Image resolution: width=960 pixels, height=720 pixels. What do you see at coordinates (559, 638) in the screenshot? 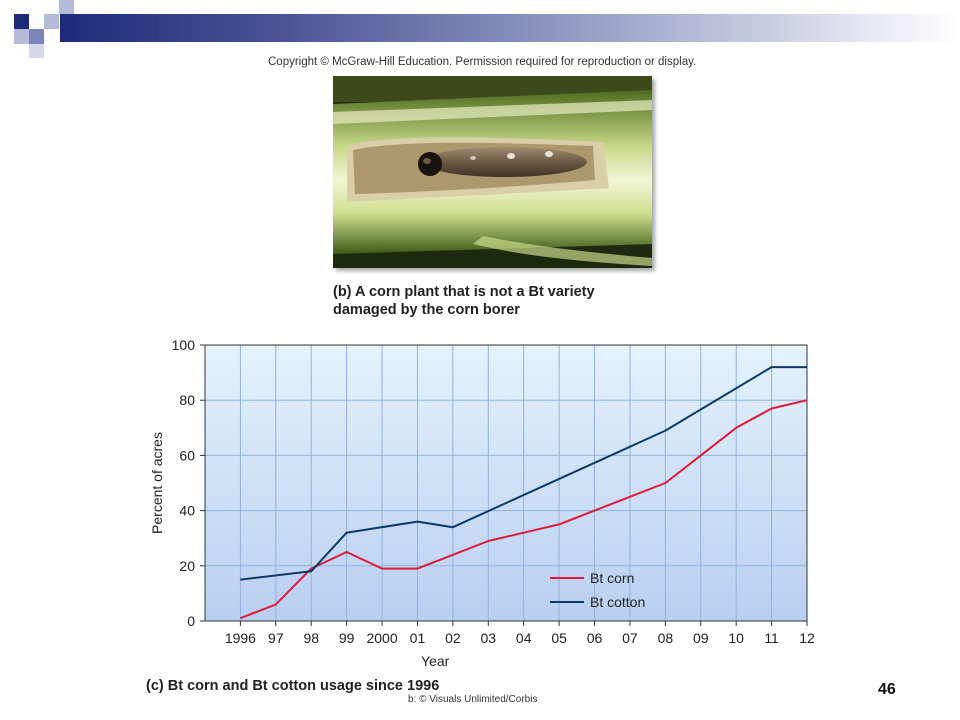
I see `x-tick-label: 05` at bounding box center [559, 638].